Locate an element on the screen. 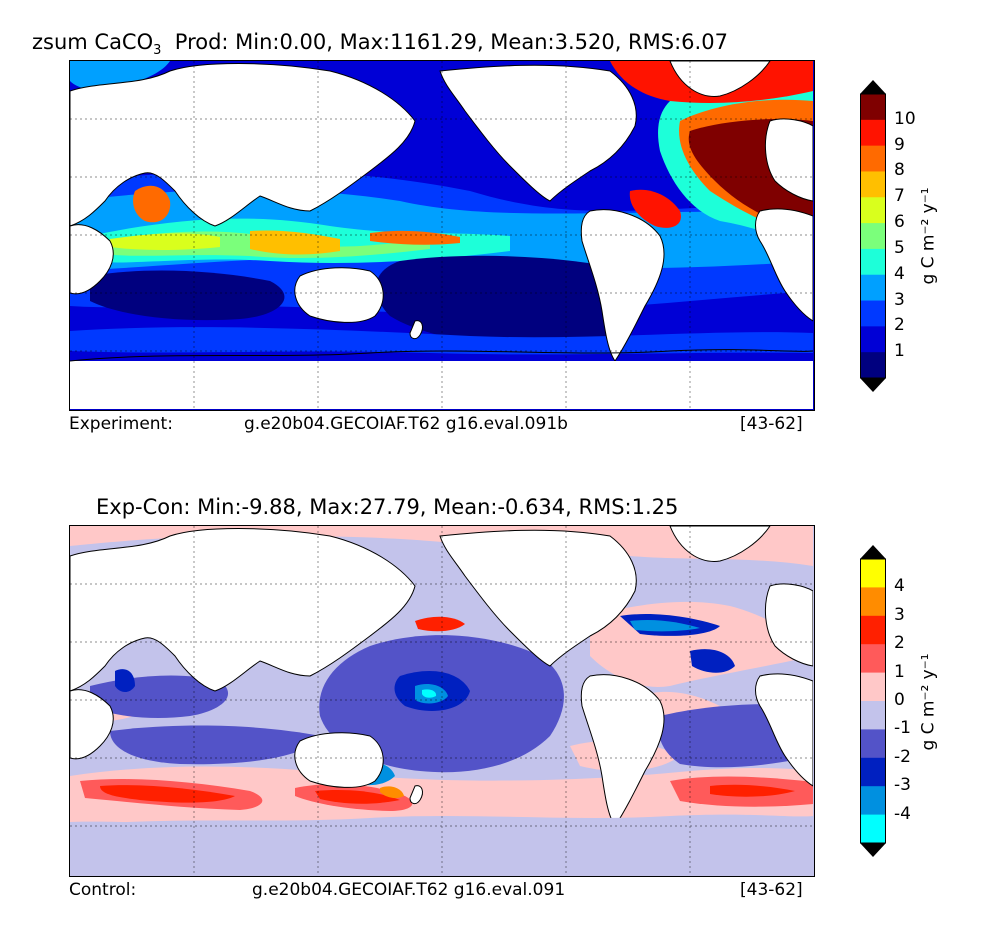  colorbar-tick-label: -4 is located at coordinates (902, 813).